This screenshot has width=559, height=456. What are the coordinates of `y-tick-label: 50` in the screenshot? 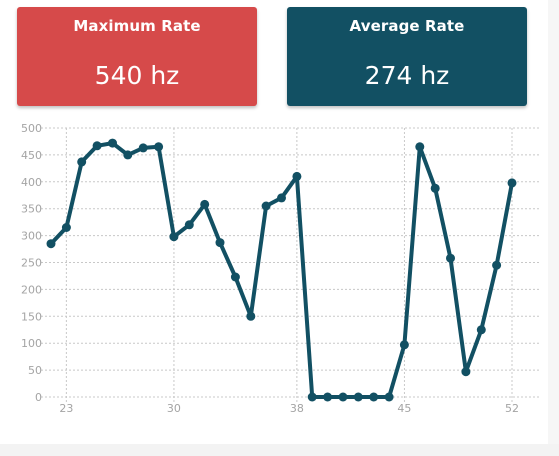 It's located at (35, 370).